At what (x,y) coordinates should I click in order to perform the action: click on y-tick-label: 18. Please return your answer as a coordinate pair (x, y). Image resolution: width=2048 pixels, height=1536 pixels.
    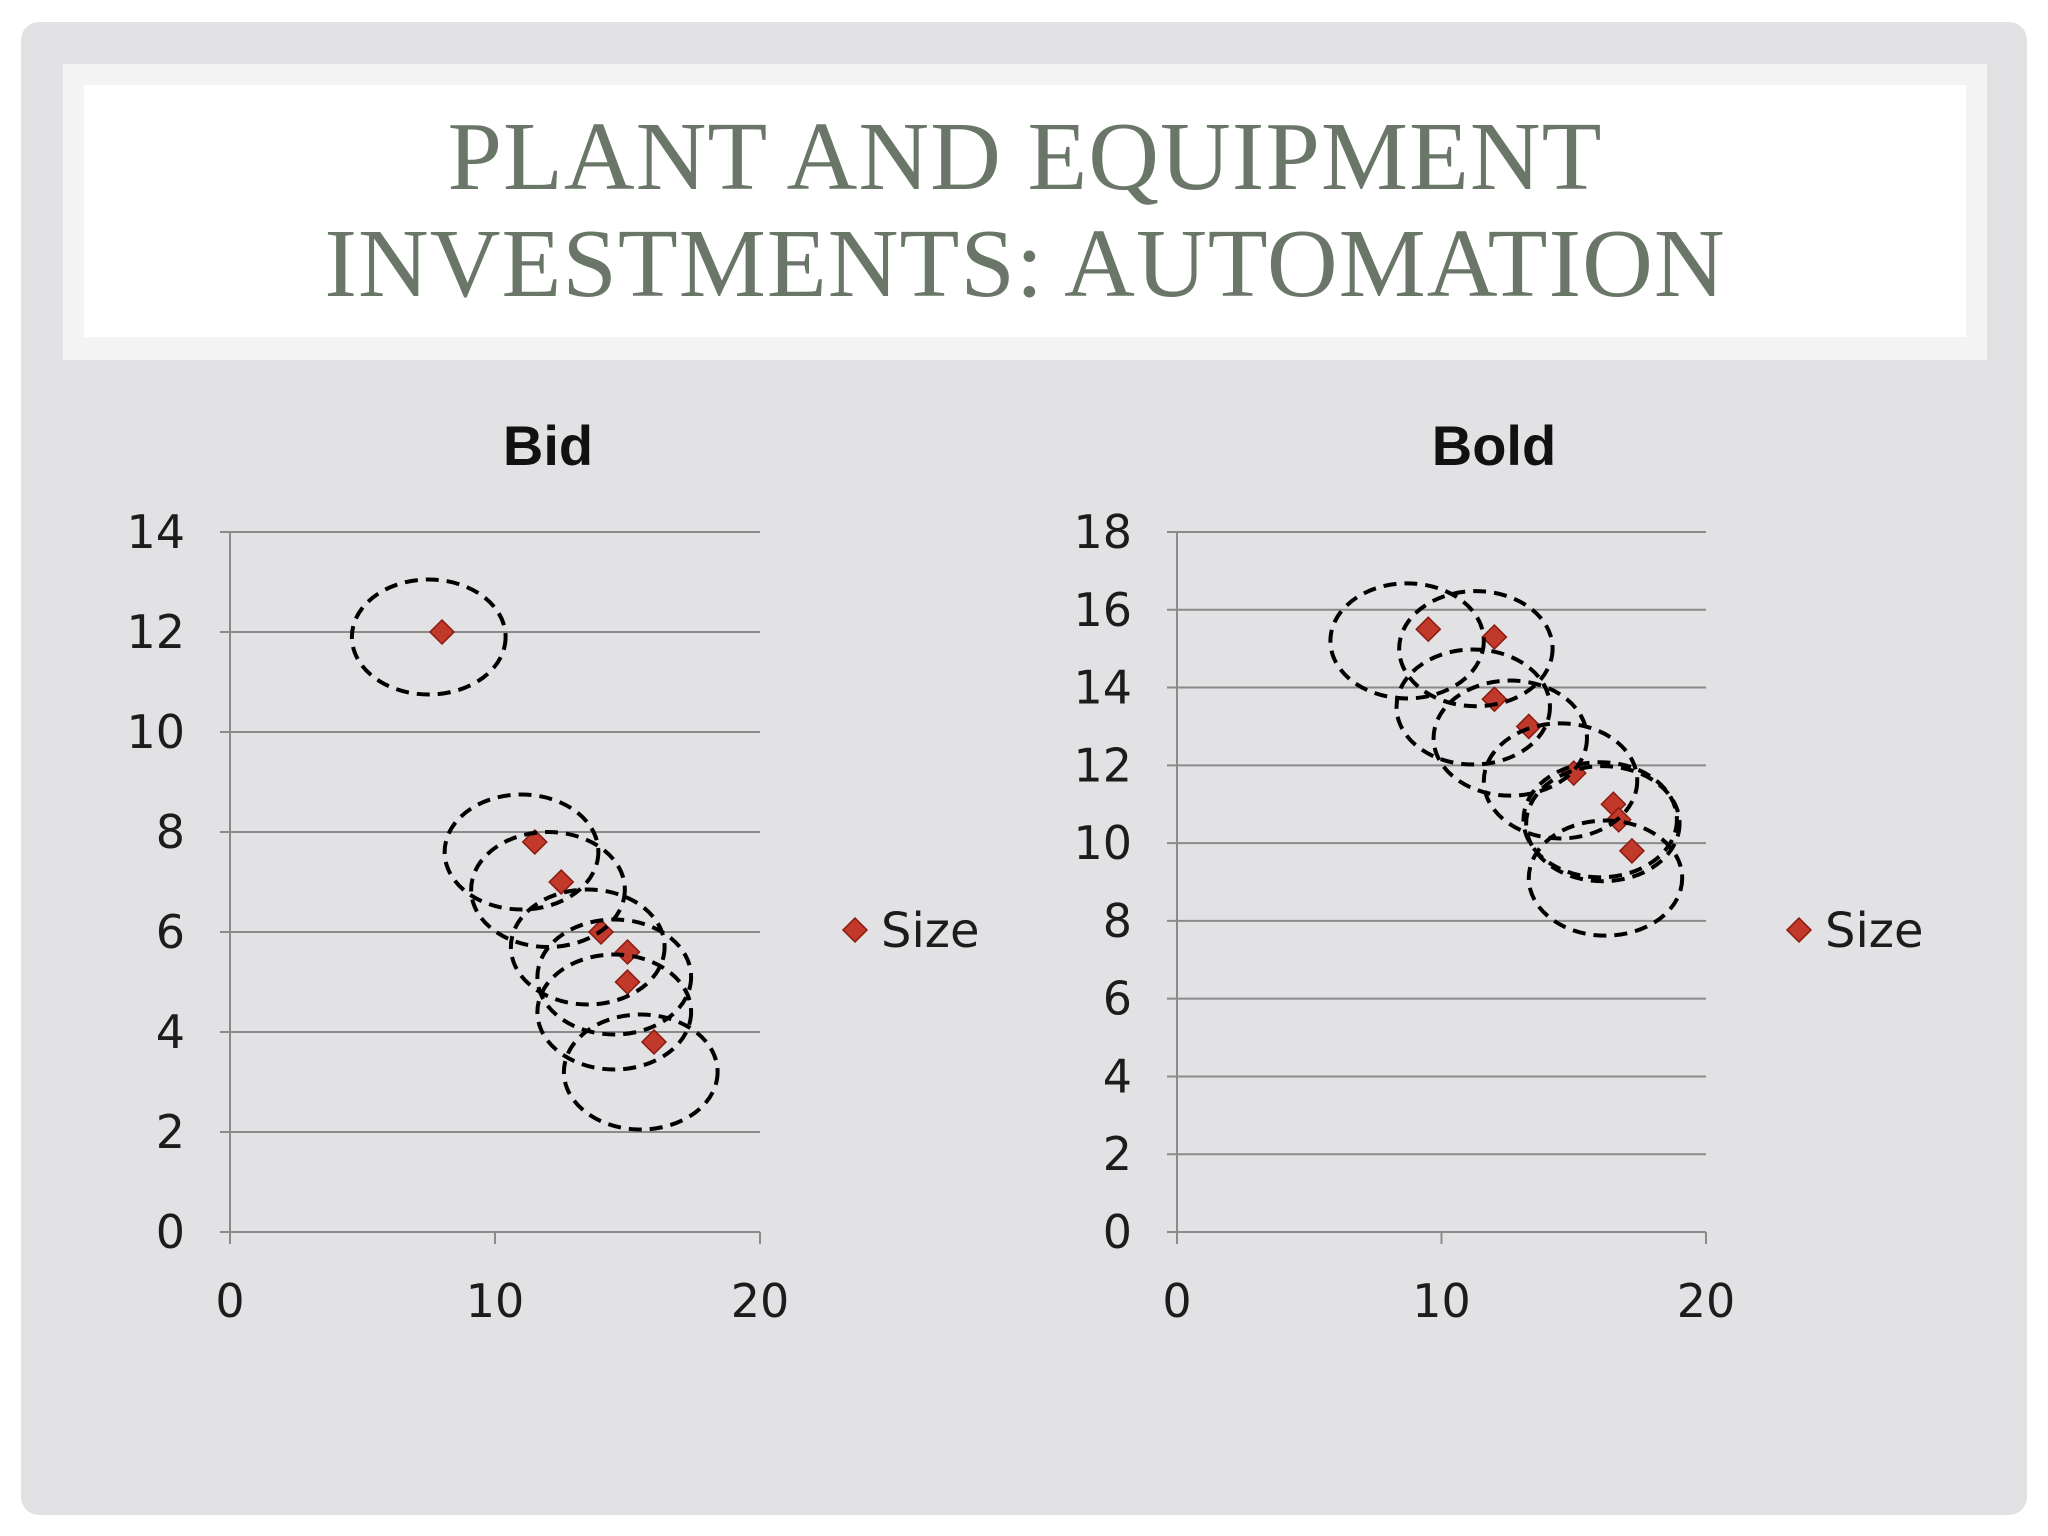
    Looking at the image, I should click on (1102, 532).